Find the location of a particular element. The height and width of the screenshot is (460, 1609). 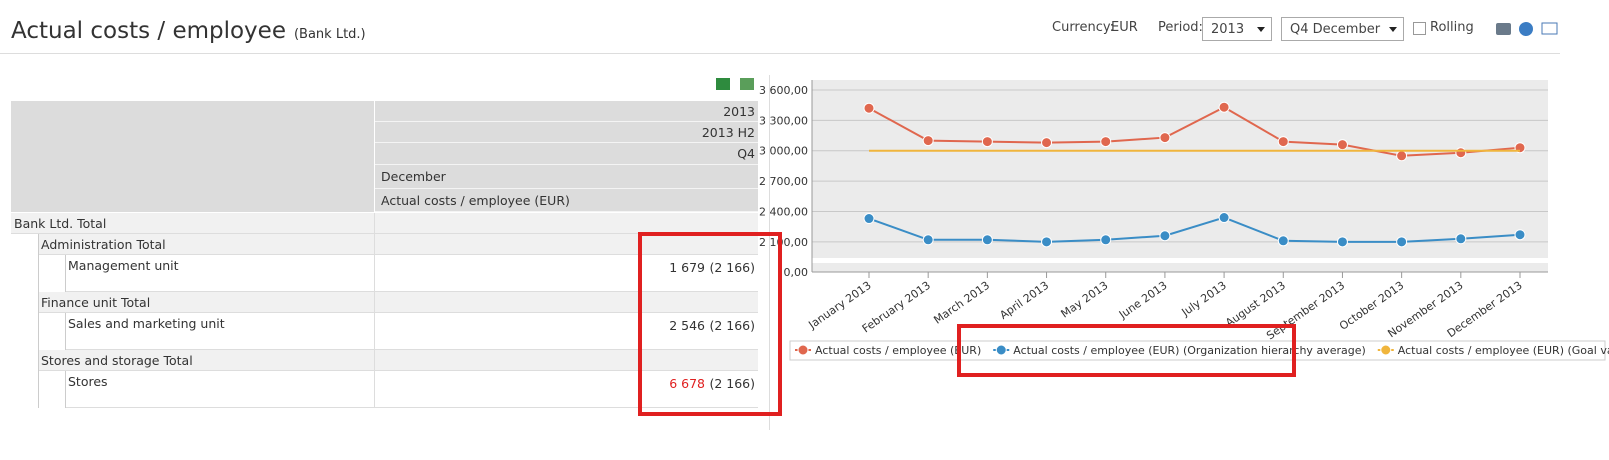

row-label: Sales and marketing unit is located at coordinates (146, 323).